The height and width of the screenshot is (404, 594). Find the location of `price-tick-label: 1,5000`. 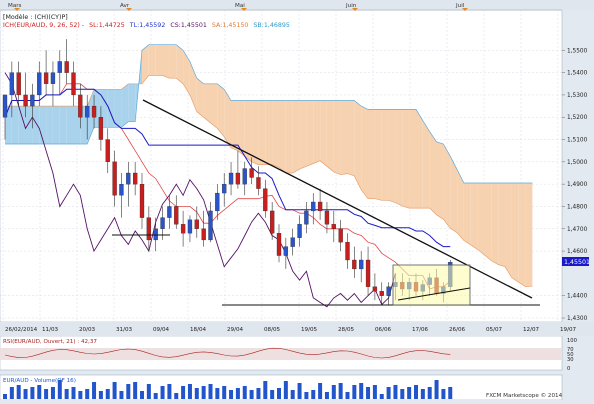

price-tick-label: 1,5000 is located at coordinates (577, 163).